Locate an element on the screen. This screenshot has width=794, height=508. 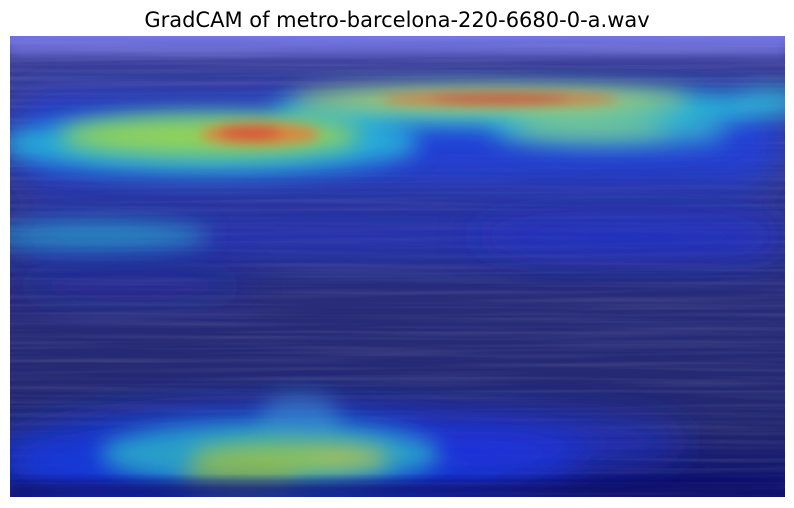
activation-hotspots is located at coordinates (410, 119).